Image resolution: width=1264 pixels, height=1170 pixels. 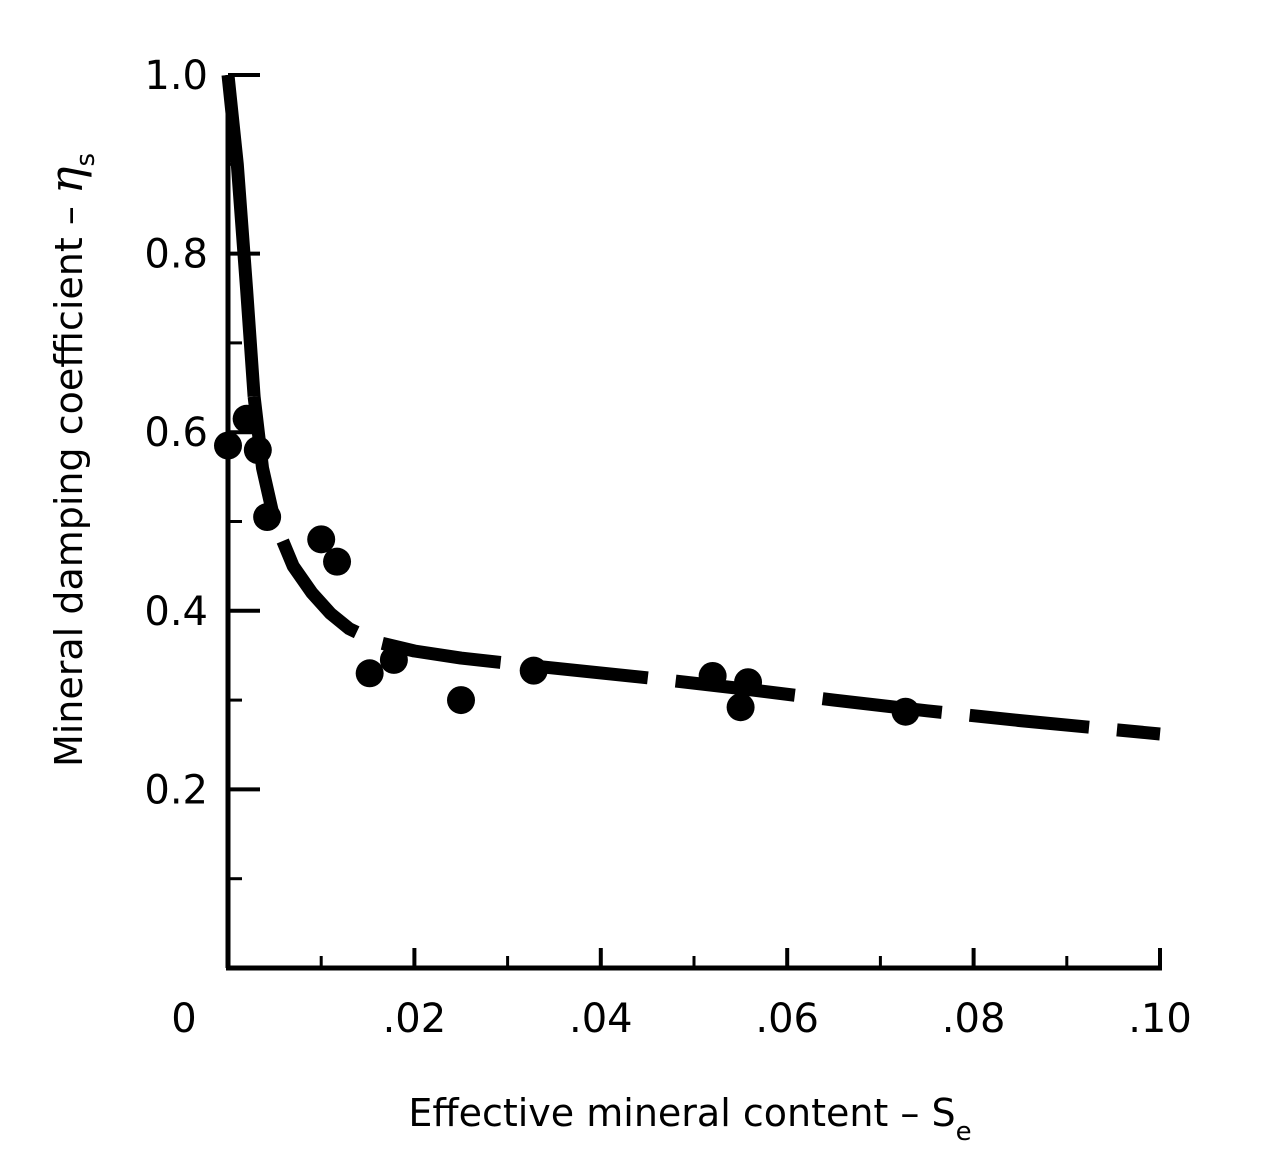 I want to click on x-tick-label: .10, so click(x=1160, y=1019).